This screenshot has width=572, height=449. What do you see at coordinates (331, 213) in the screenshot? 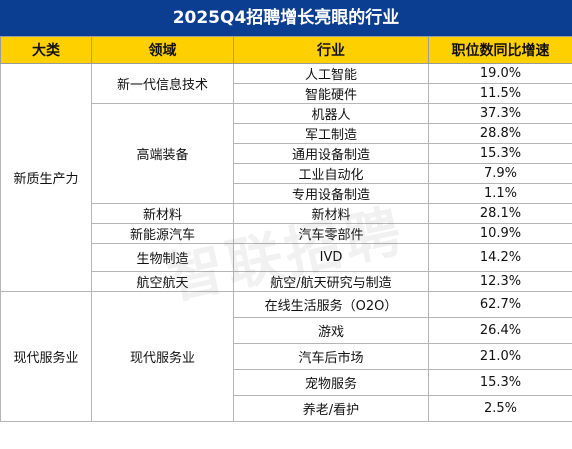
I see `industry-cell: 新材料` at bounding box center [331, 213].